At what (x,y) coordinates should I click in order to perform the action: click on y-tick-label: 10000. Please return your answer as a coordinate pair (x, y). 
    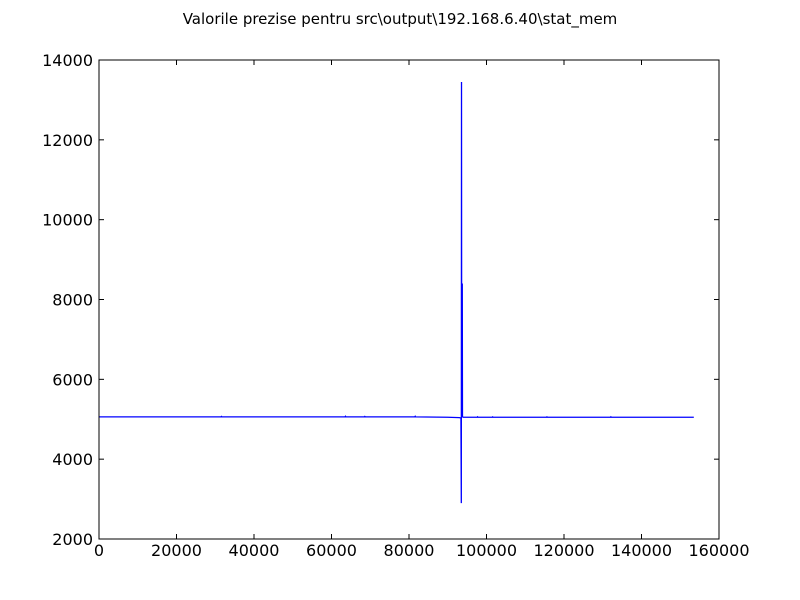
    Looking at the image, I should click on (67, 220).